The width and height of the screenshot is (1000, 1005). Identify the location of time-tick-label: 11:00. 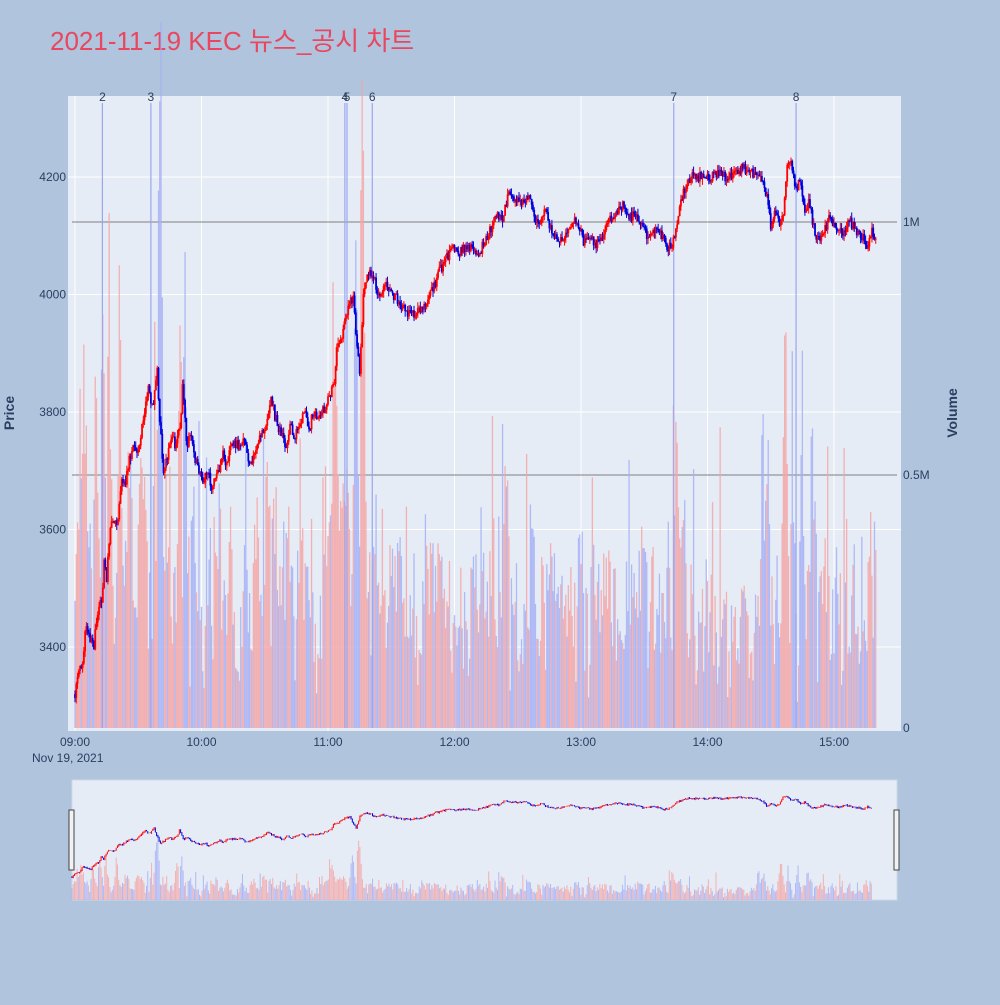
(327, 742).